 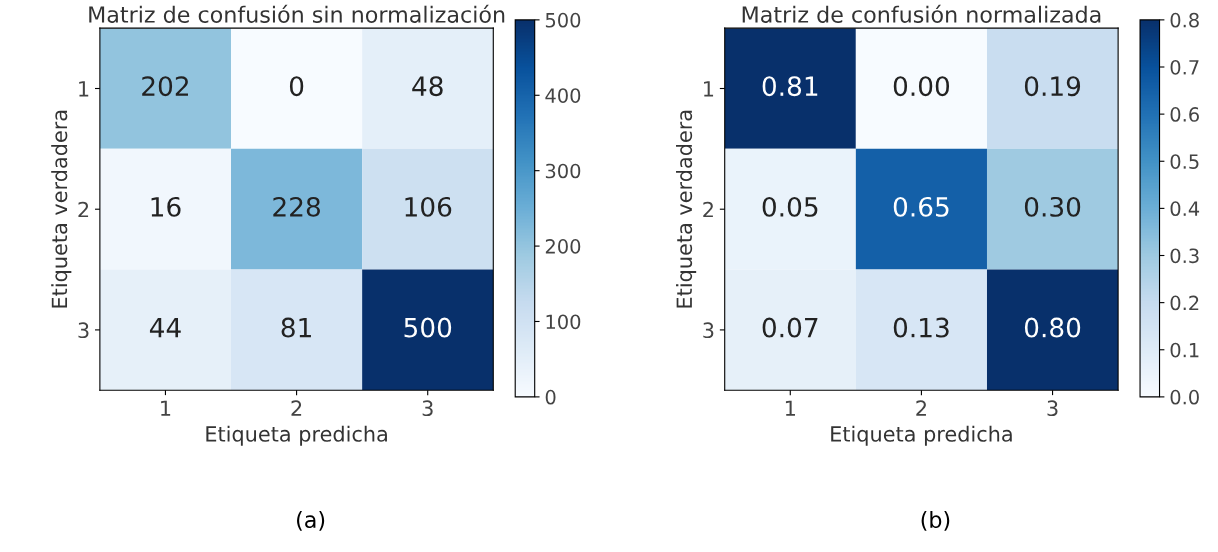 What do you see at coordinates (921, 206) in the screenshot?
I see `data-label: 0.65` at bounding box center [921, 206].